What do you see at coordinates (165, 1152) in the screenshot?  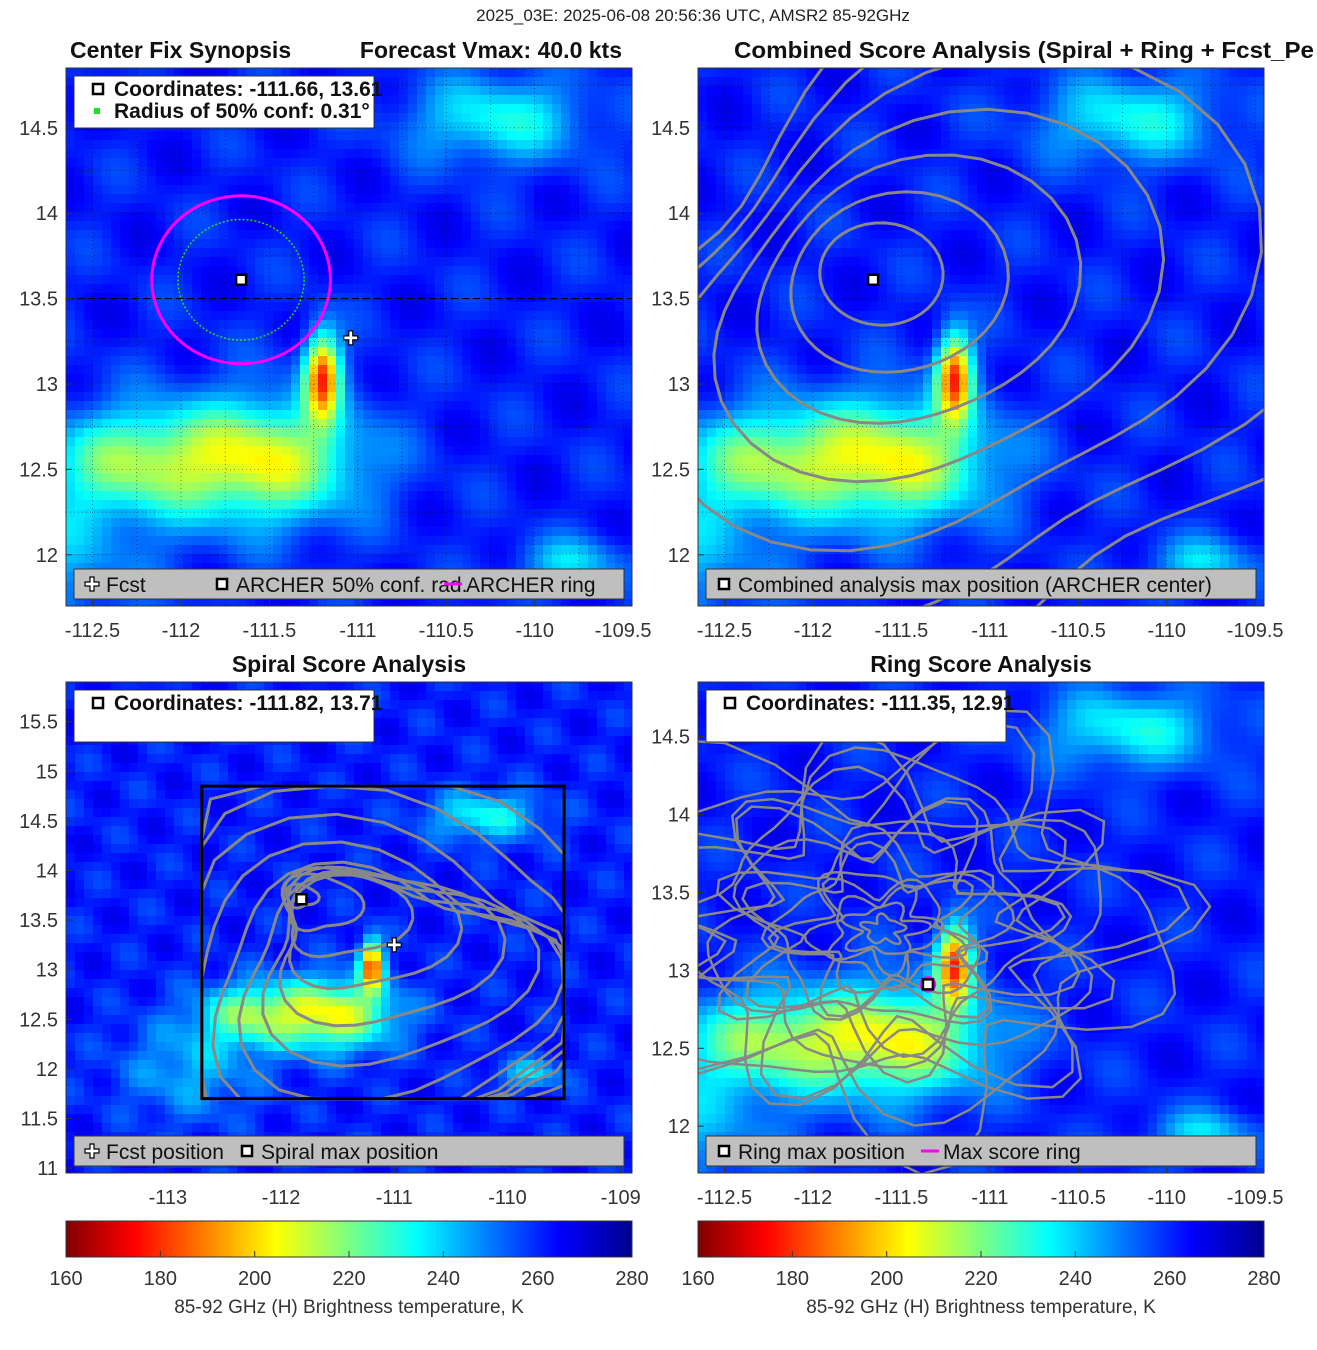 I see `legend-label: Fcst position` at bounding box center [165, 1152].